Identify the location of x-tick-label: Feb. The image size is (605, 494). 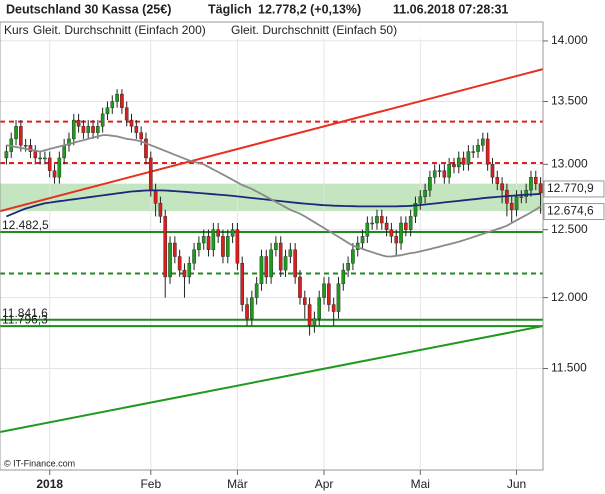
(150, 484).